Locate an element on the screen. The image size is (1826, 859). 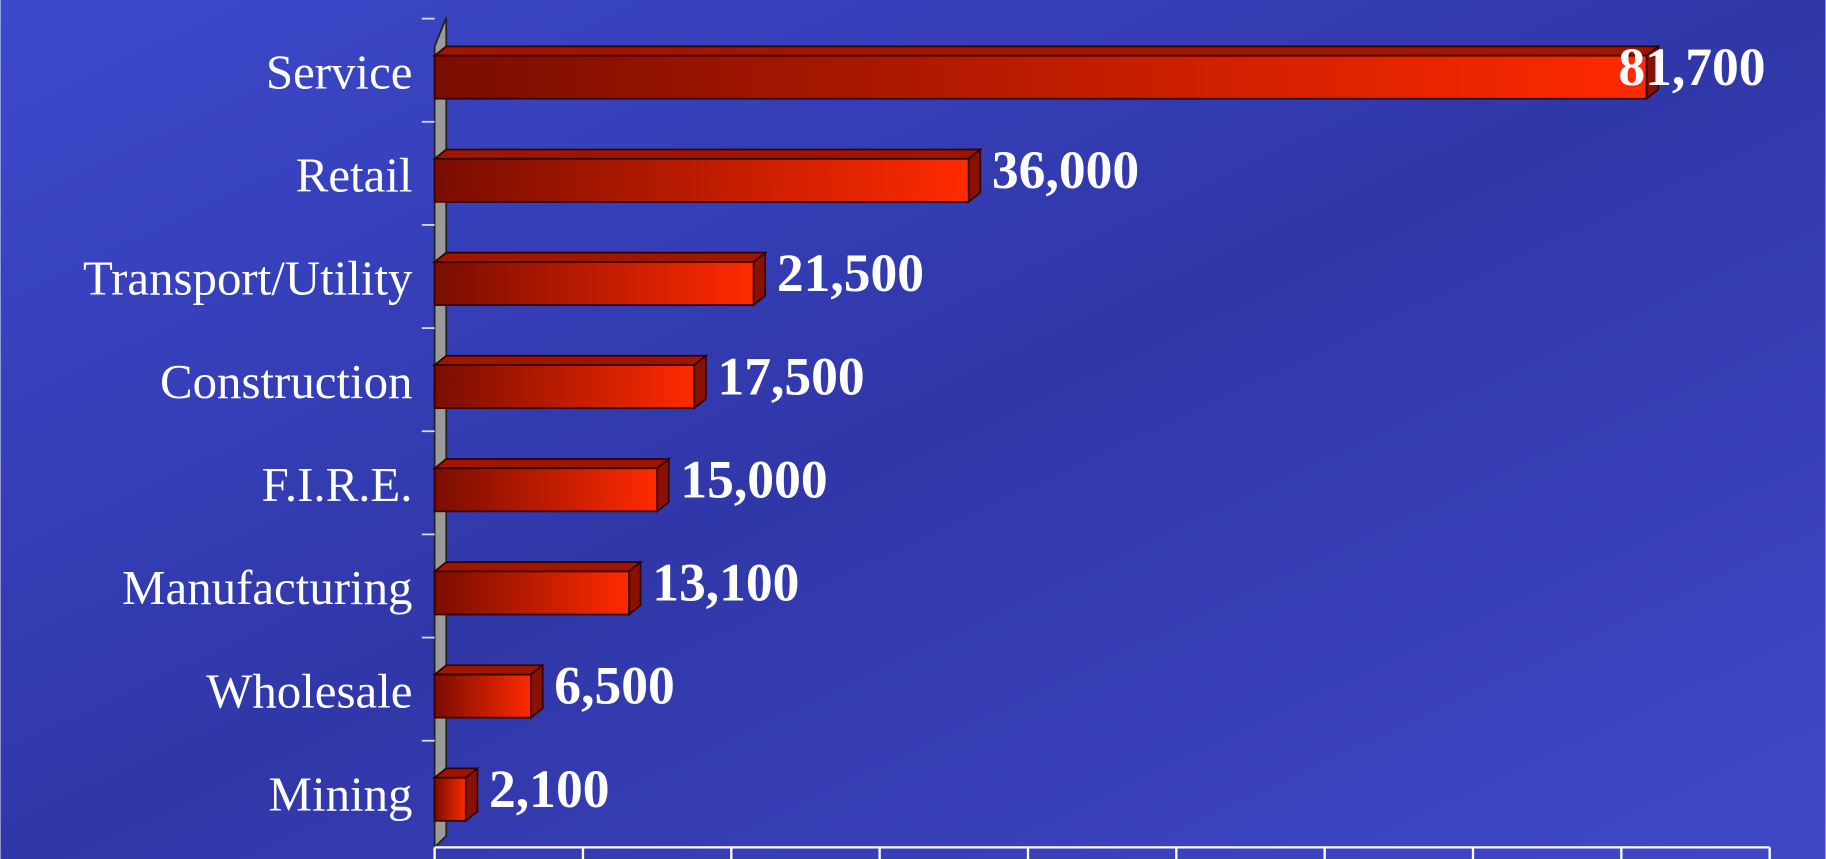
y-tick-label: Manufacturing is located at coordinates (267, 587).